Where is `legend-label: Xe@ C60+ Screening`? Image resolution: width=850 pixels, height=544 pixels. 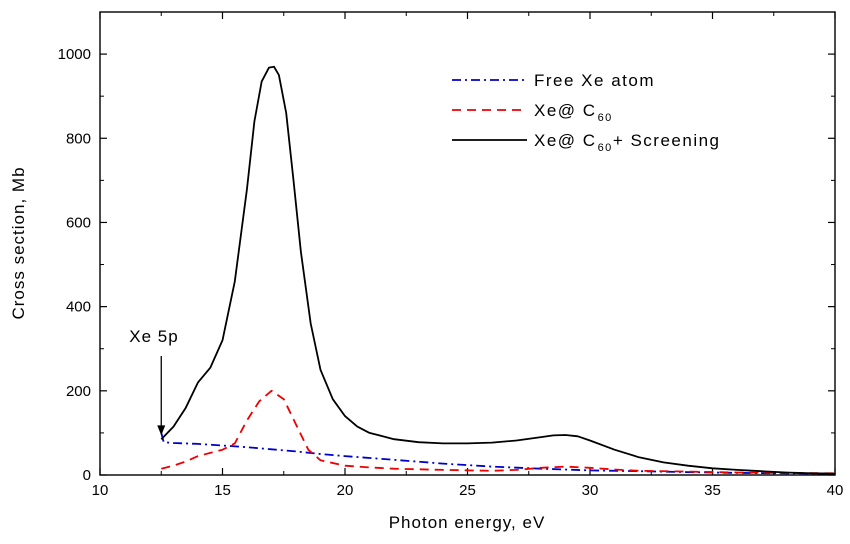
legend-label: Xe@ C60+ Screening is located at coordinates (627, 142).